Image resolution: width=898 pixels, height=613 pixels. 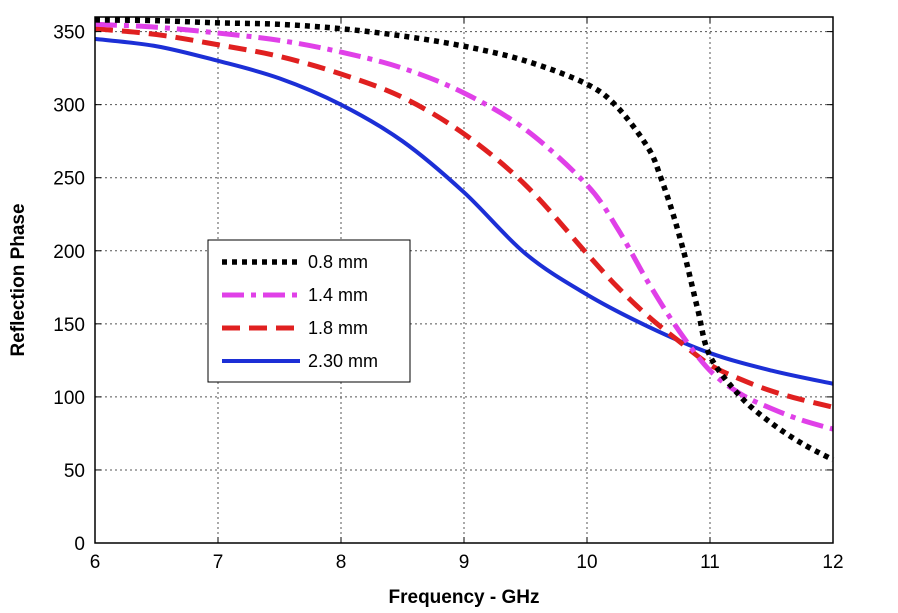 I want to click on y-tick-label: 150, so click(x=69, y=325).